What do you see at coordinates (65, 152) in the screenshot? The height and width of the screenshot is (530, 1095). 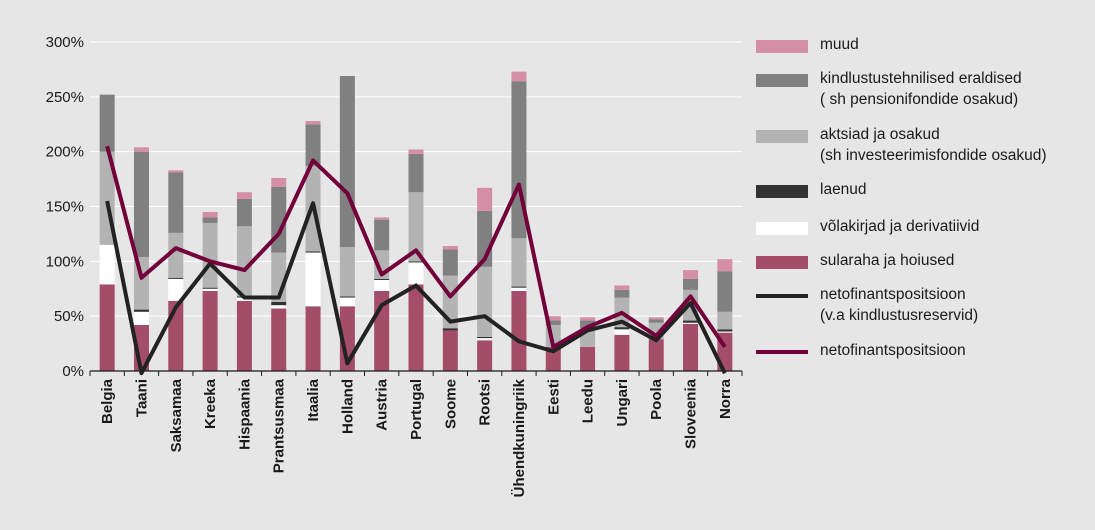 I see `y-tick-label: 200%` at bounding box center [65, 152].